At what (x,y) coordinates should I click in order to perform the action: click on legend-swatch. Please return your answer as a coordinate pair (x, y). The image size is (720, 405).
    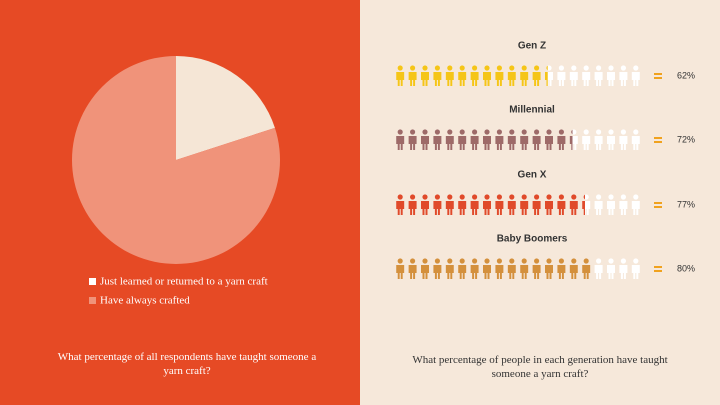
    Looking at the image, I should click on (92, 281).